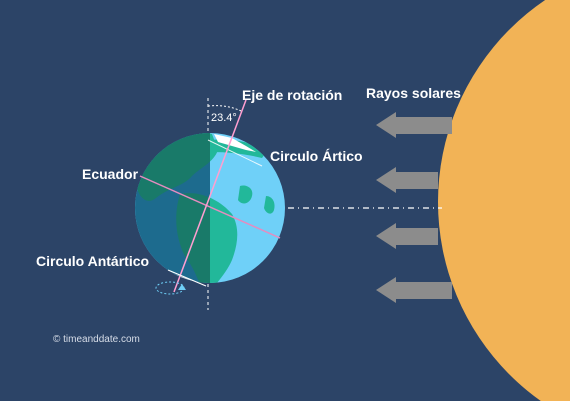 The height and width of the screenshot is (401, 570). What do you see at coordinates (224, 118) in the screenshot?
I see `tilt-angle-label: 23.4°` at bounding box center [224, 118].